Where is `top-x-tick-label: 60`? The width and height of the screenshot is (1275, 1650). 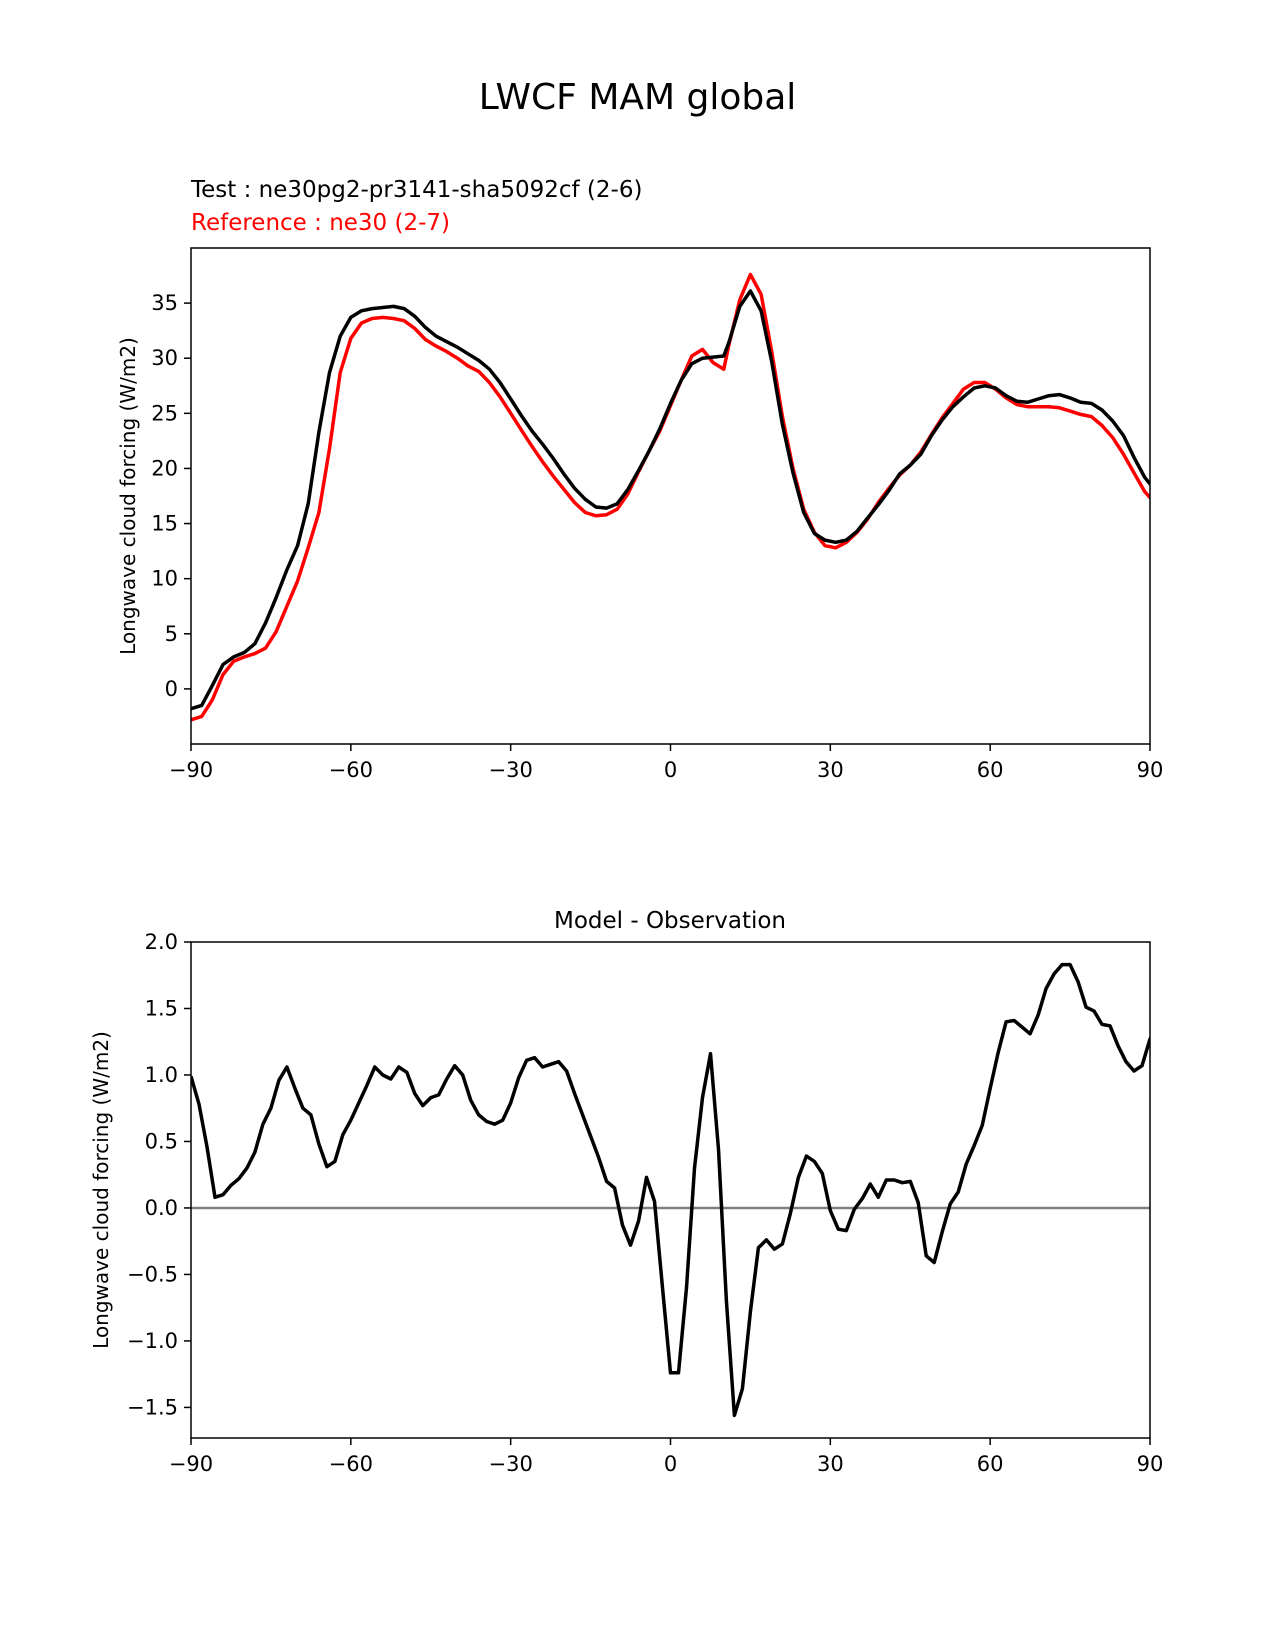 top-x-tick-label: 60 is located at coordinates (990, 770).